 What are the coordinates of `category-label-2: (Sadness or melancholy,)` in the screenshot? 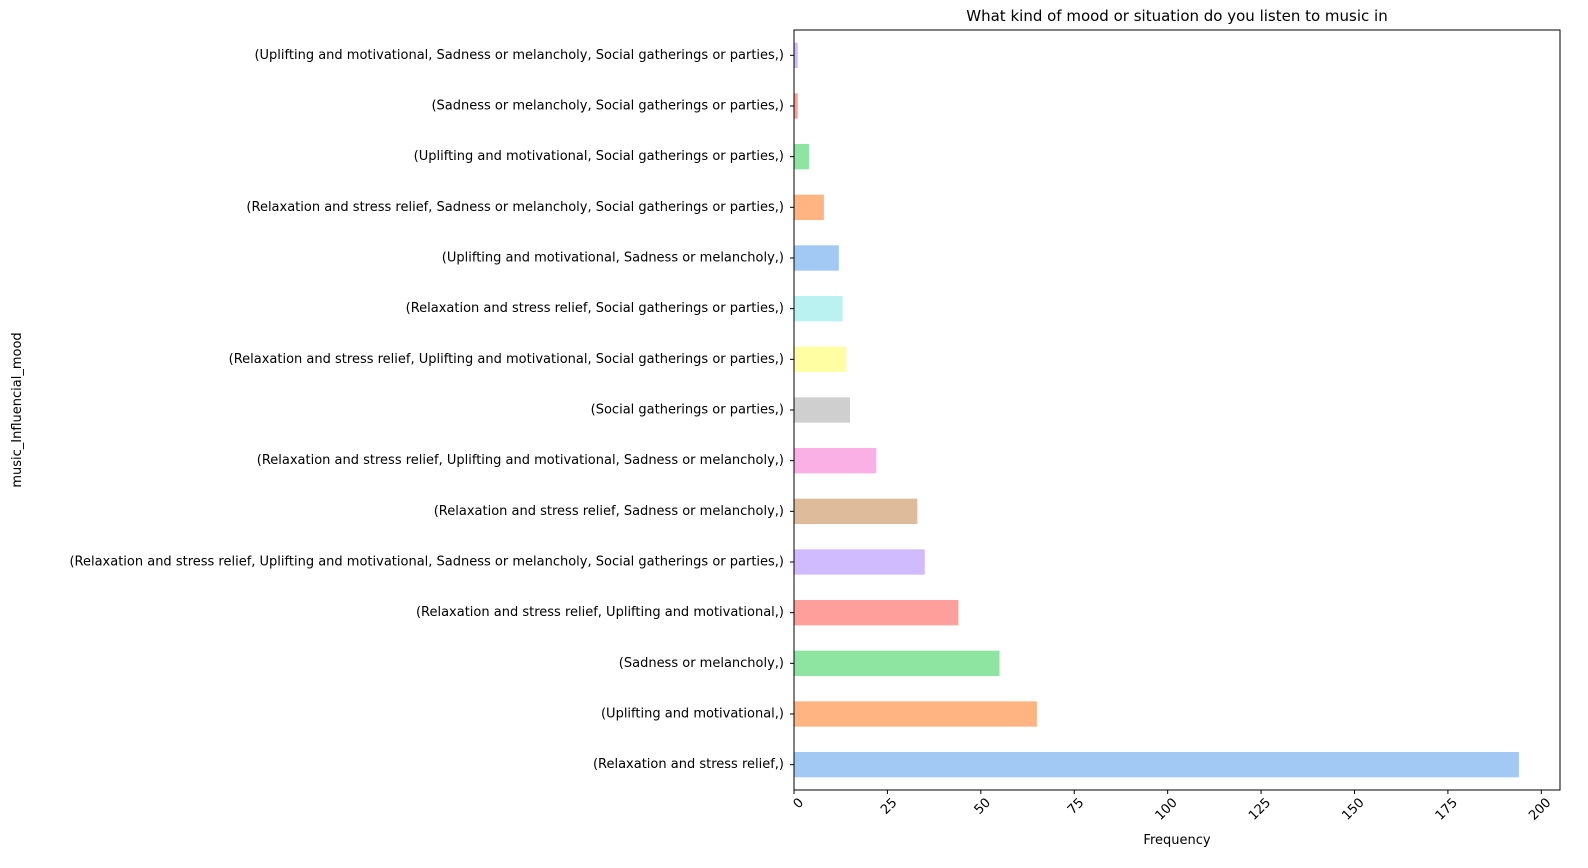 It's located at (701, 663).